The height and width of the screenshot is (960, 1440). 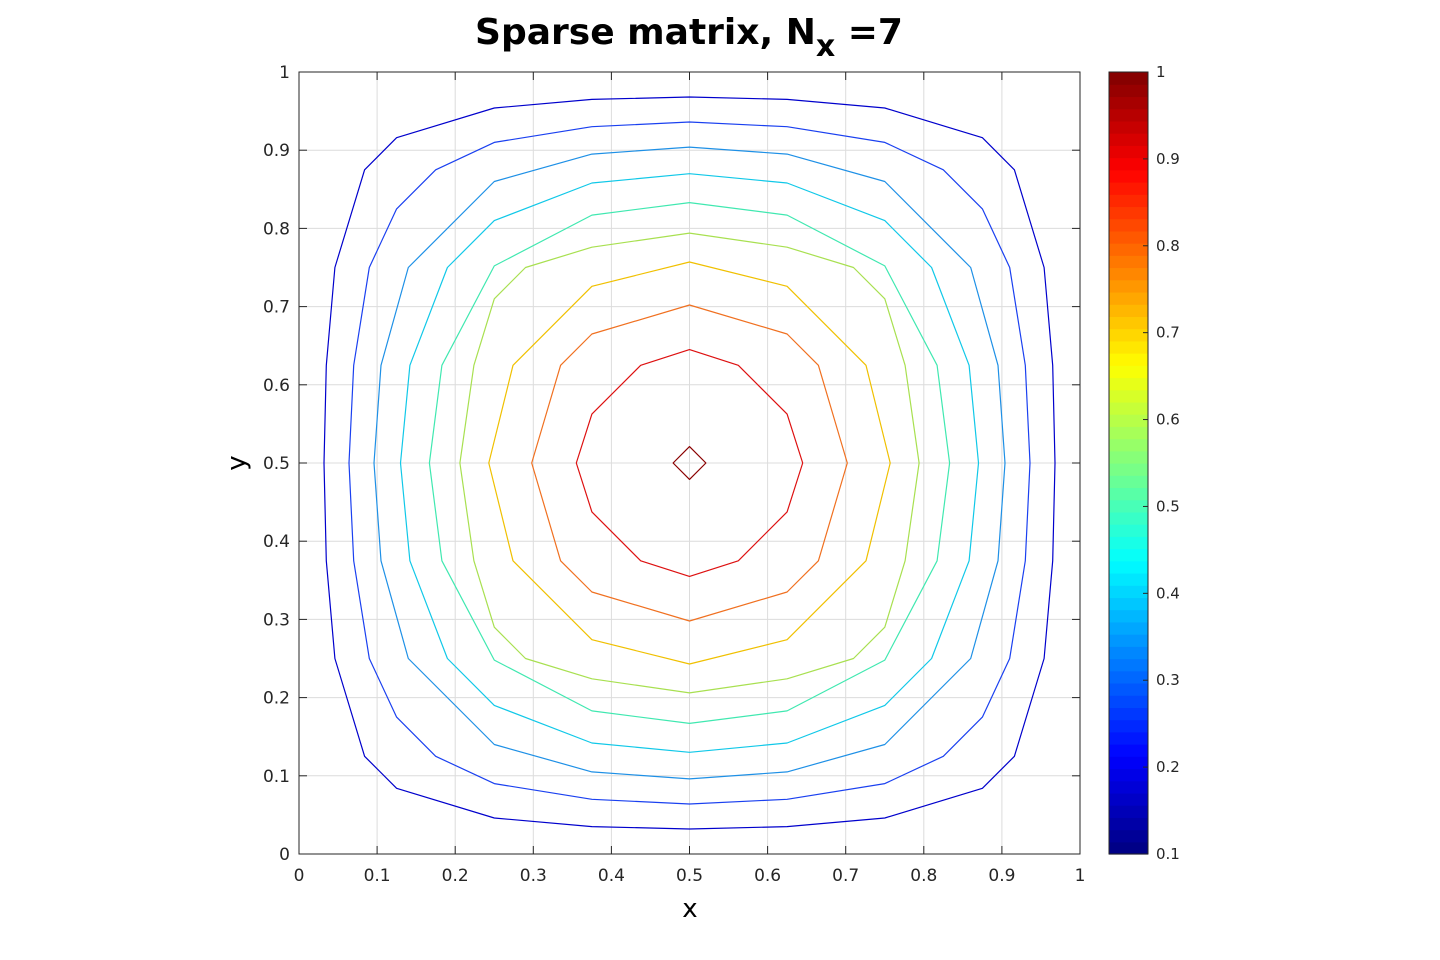 I want to click on x-tick-labels: 0 0.1 0.2 0.3 0.4 0.5 0.6 0.7 0.8 0.9 1, so click(x=690, y=876).